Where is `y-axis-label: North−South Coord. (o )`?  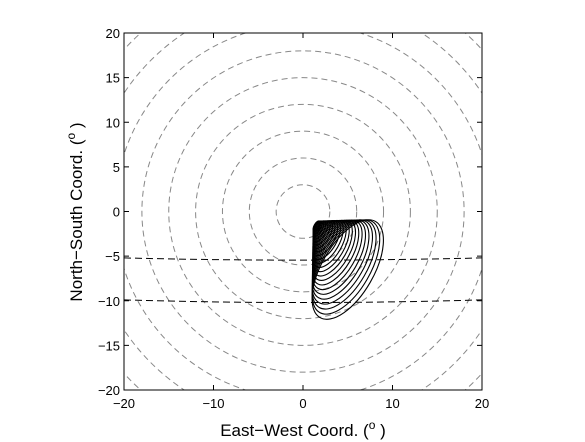
y-axis-label: North−South Coord. (o ) is located at coordinates (75, 211).